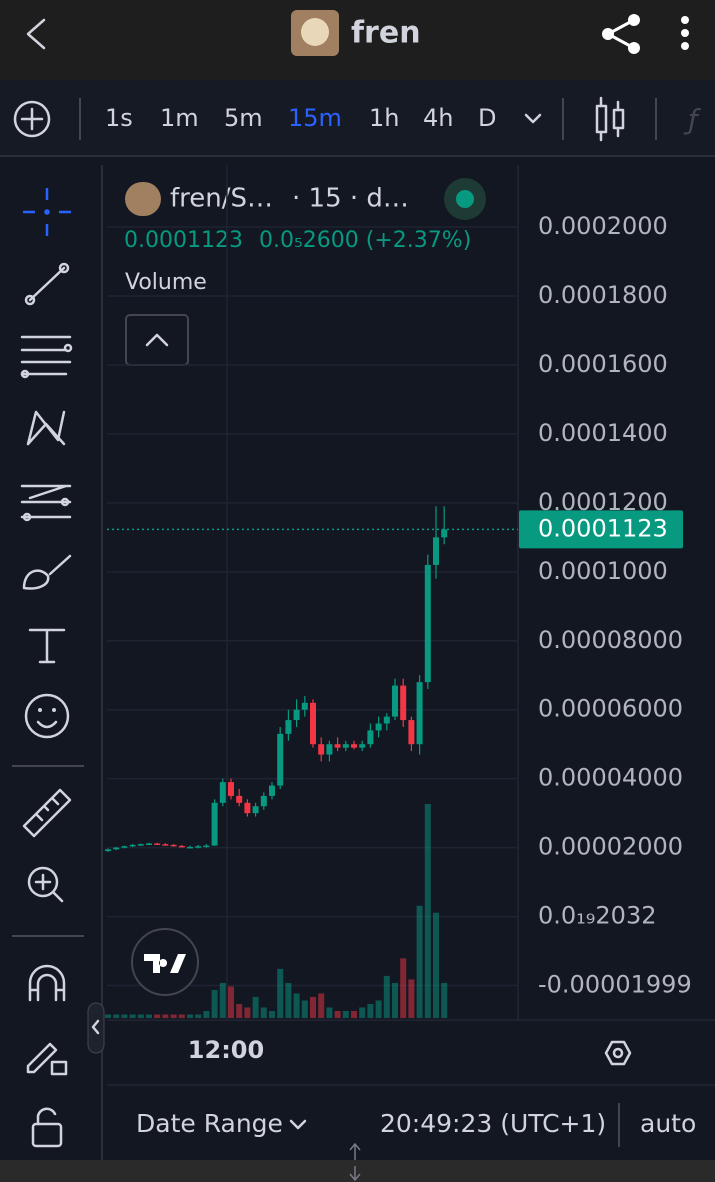  I want to click on timeframe: D, so click(487, 118).